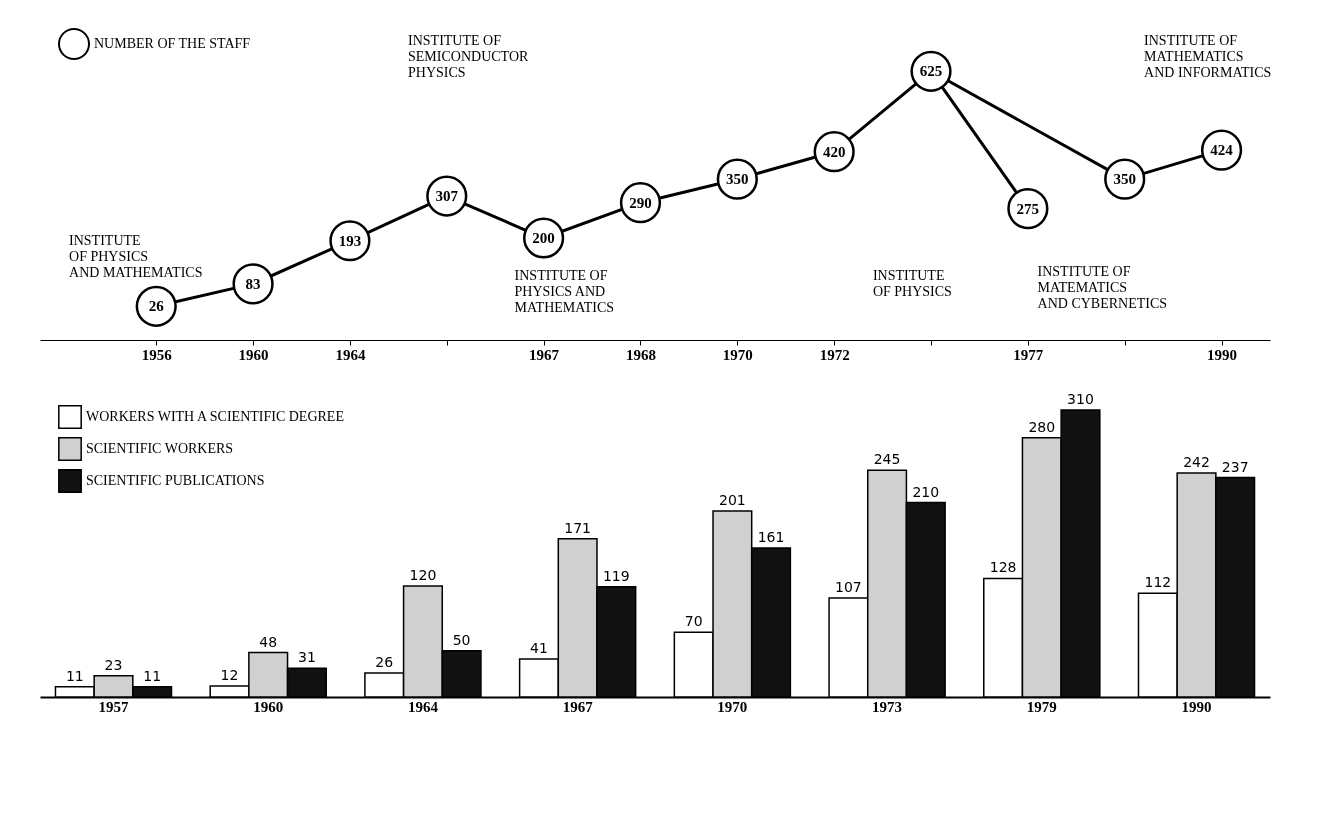 The height and width of the screenshot is (827, 1332). What do you see at coordinates (157, 354) in the screenshot?
I see `x-tick-label: 1956` at bounding box center [157, 354].